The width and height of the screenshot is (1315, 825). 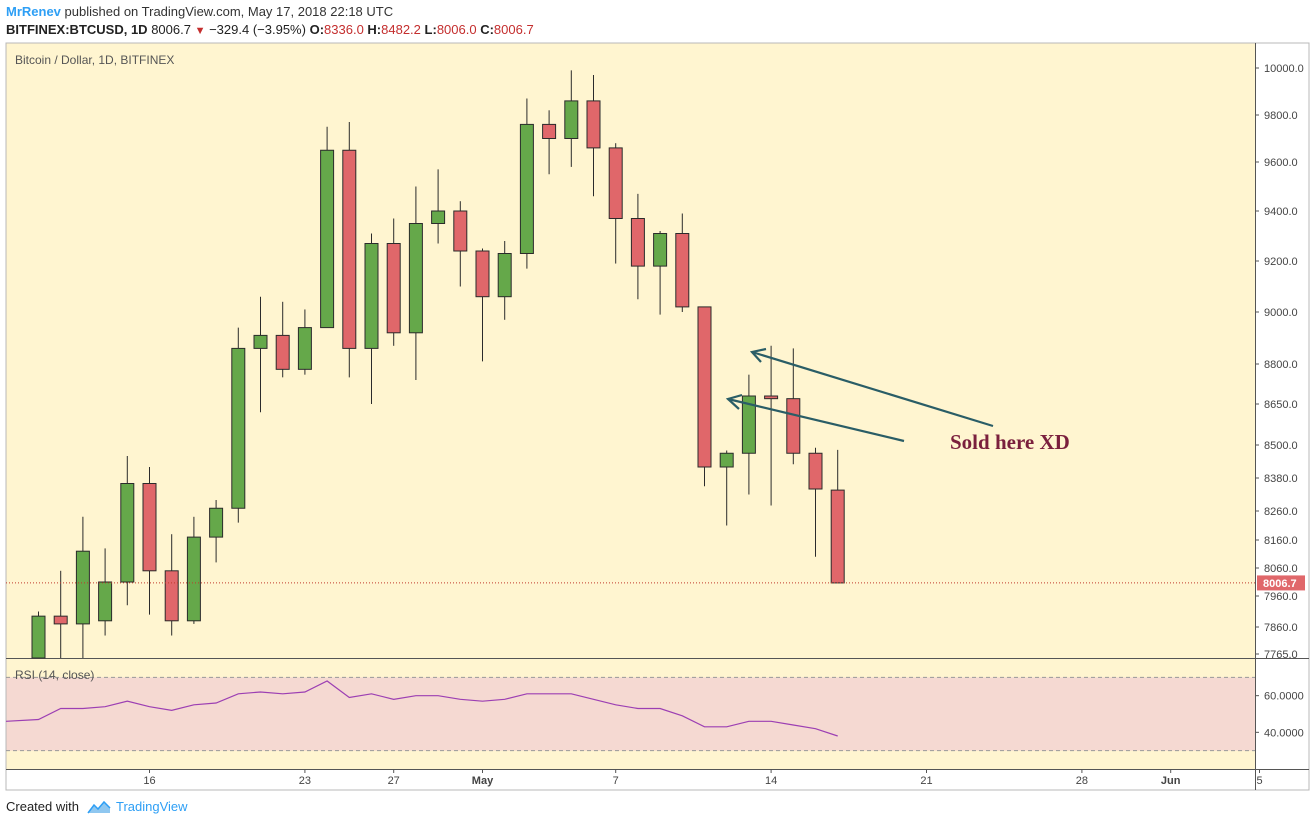 What do you see at coordinates (1281, 479) in the screenshot?
I see `price-tick-label: 8380.0` at bounding box center [1281, 479].